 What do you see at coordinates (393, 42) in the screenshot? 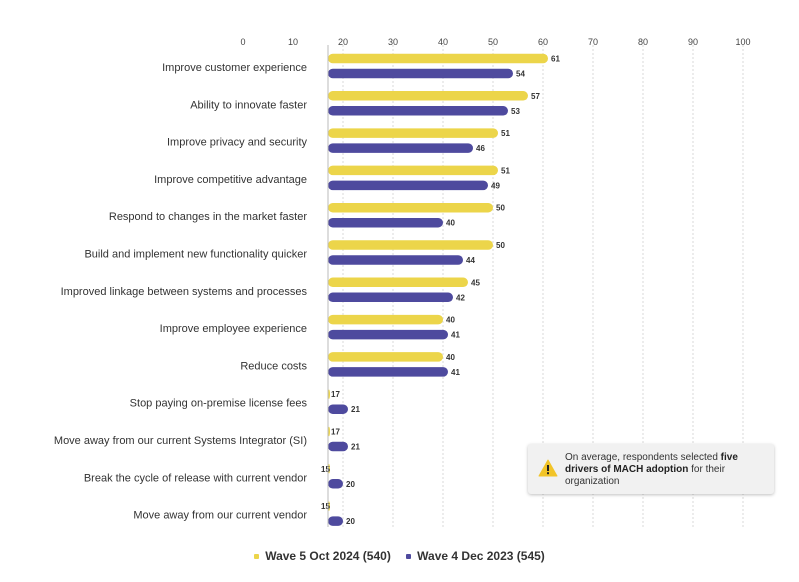
I see `x-tick-label: 30` at bounding box center [393, 42].